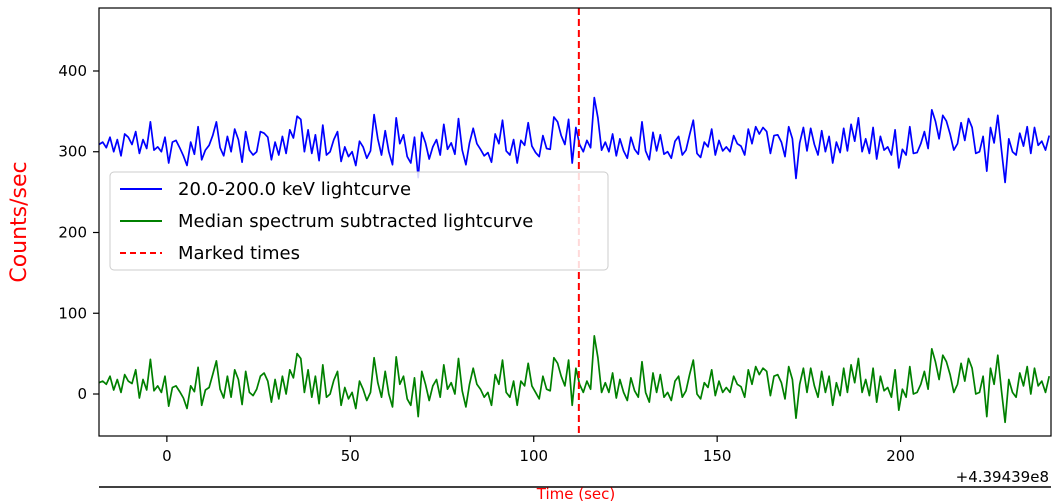 The image size is (1054, 503). What do you see at coordinates (900, 456) in the screenshot?
I see `x-tick-label-200: 200` at bounding box center [900, 456].